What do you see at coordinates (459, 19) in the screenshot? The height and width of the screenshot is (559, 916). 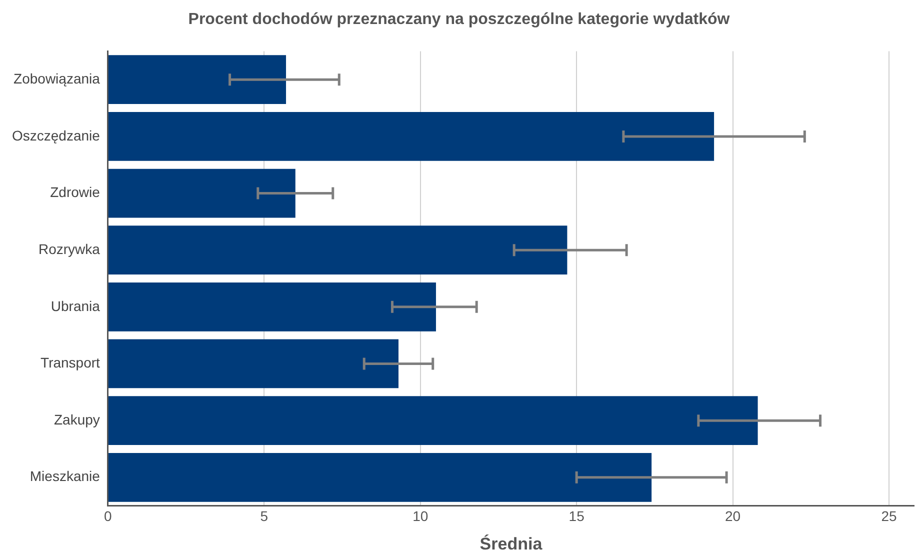 I see `chart-title: Procent dochodów przeznaczany na poszczególne kategorie wydatków` at bounding box center [459, 19].